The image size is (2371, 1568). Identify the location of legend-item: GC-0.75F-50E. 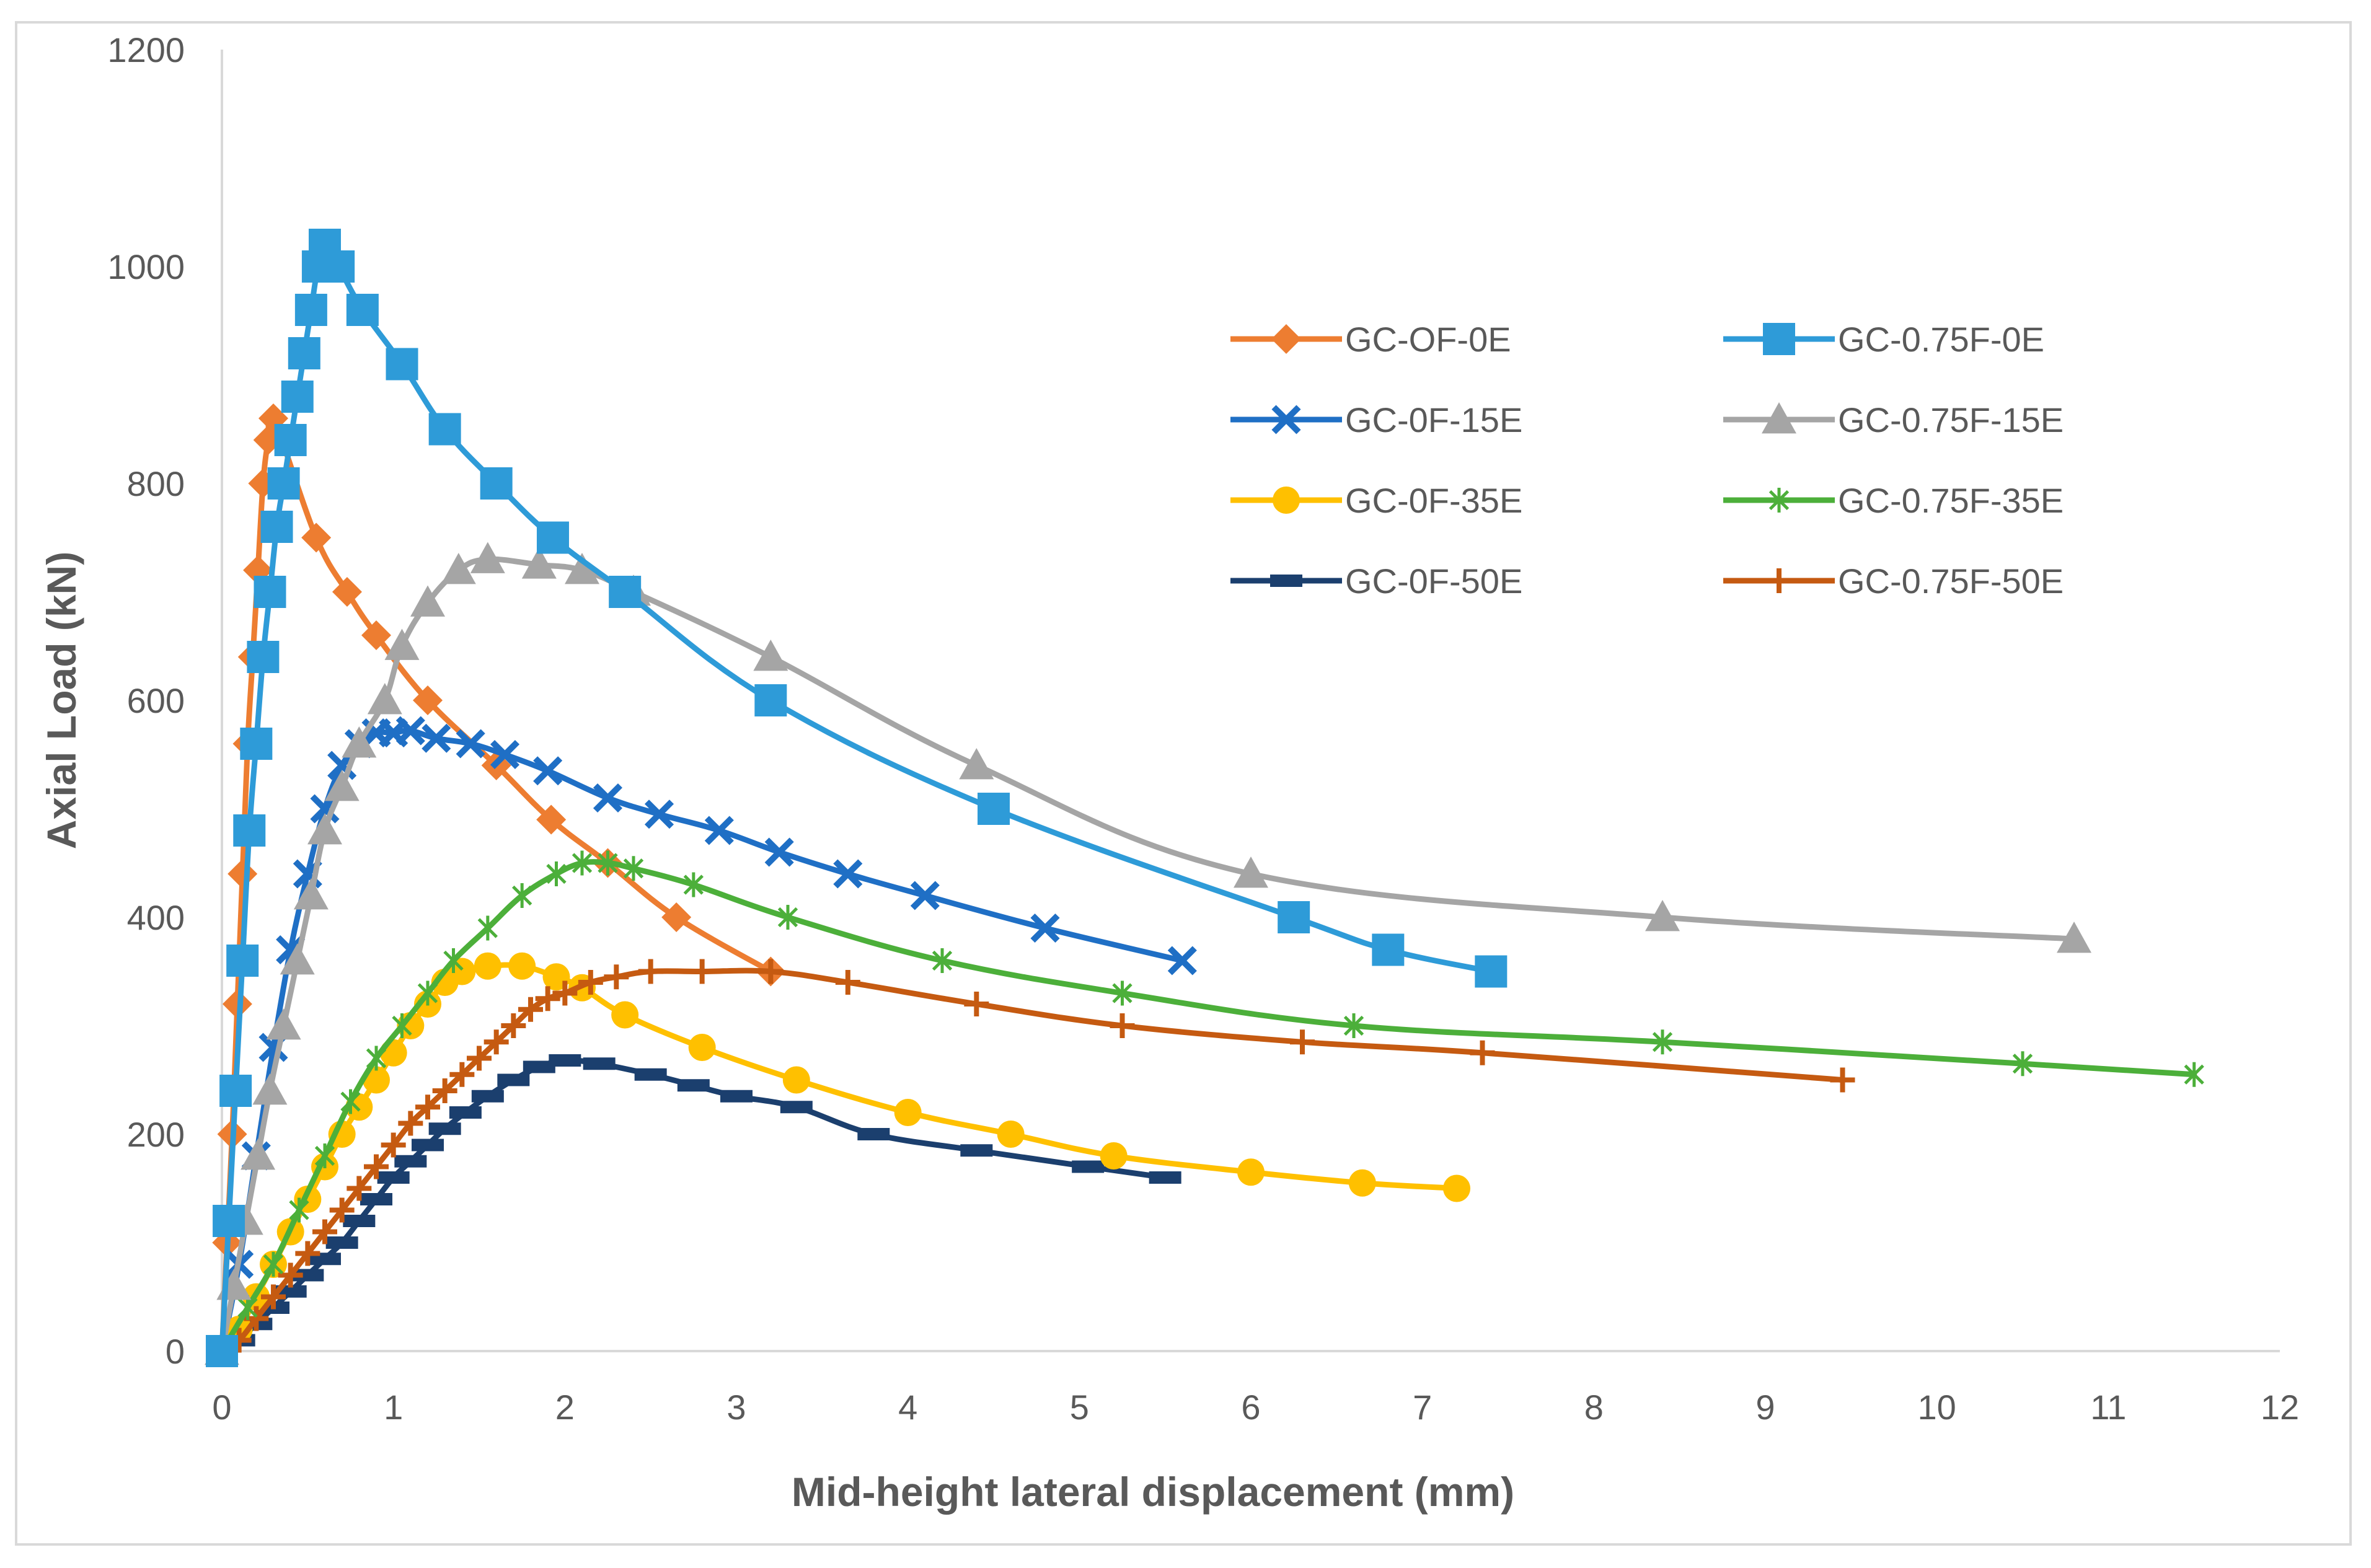
(1894, 581).